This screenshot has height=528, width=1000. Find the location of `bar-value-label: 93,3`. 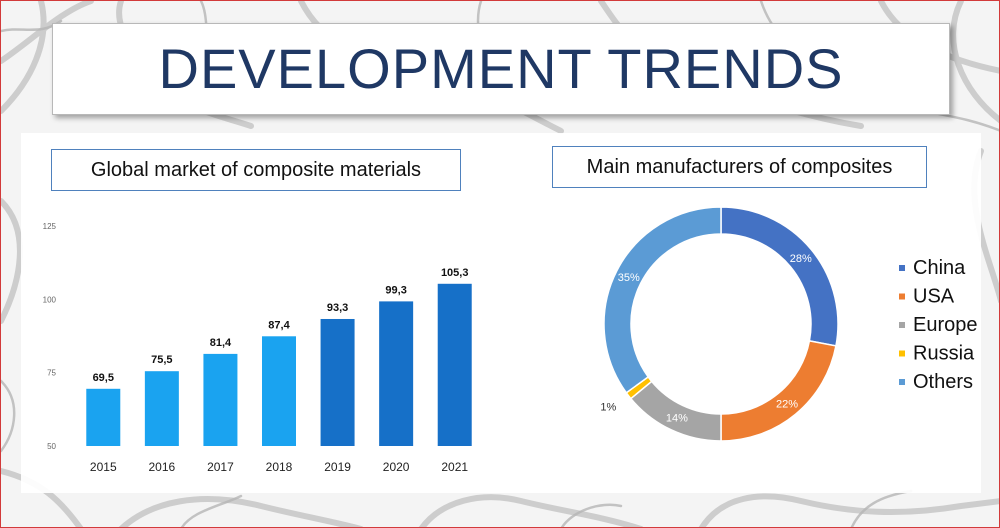

bar-value-label: 93,3 is located at coordinates (337, 308).